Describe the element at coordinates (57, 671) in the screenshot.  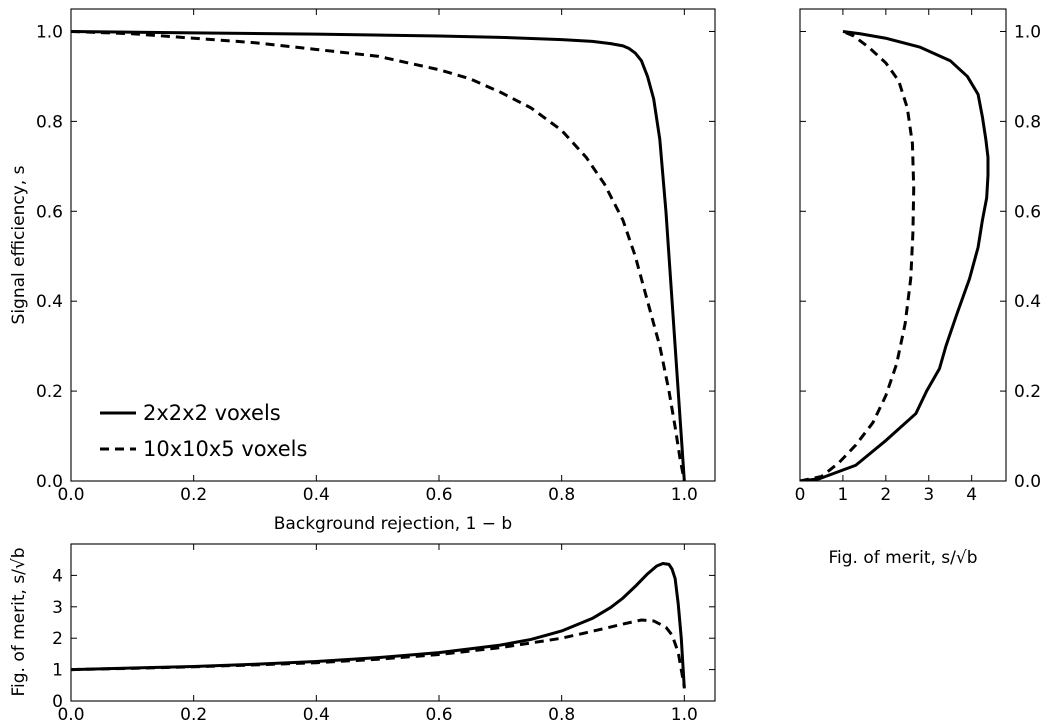
I see `bottom-y-tick-label: 1` at that location.